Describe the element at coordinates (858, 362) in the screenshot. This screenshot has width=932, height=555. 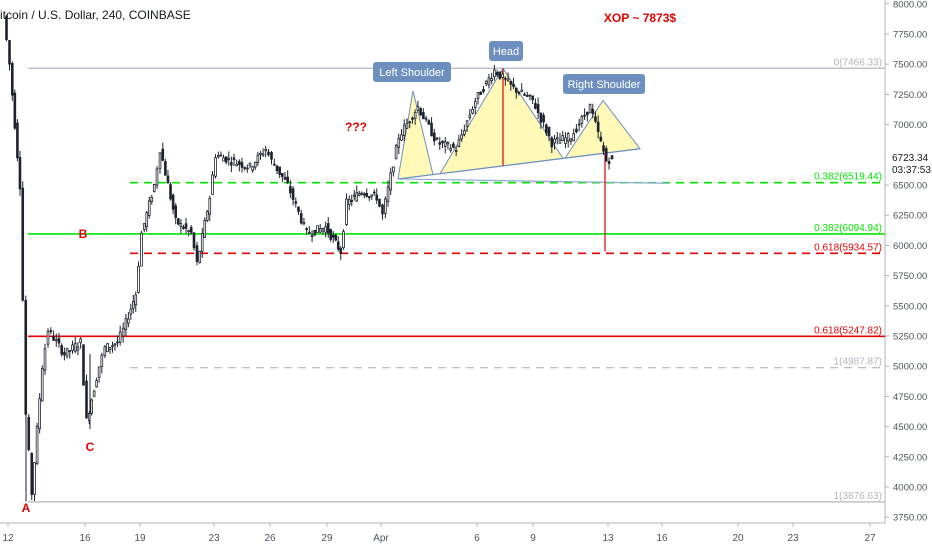
I see `fib-level-label: 1(4987.87)` at that location.